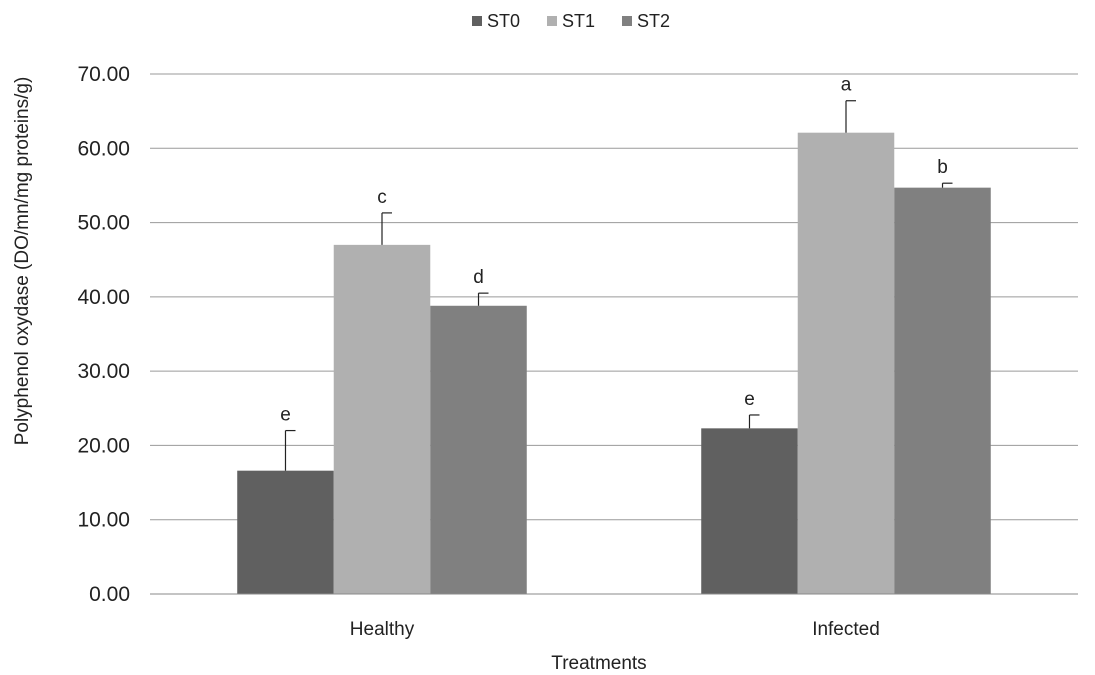 Image resolution: width=1095 pixels, height=675 pixels. What do you see at coordinates (598, 663) in the screenshot?
I see `x-axis-title: Treatments` at bounding box center [598, 663].